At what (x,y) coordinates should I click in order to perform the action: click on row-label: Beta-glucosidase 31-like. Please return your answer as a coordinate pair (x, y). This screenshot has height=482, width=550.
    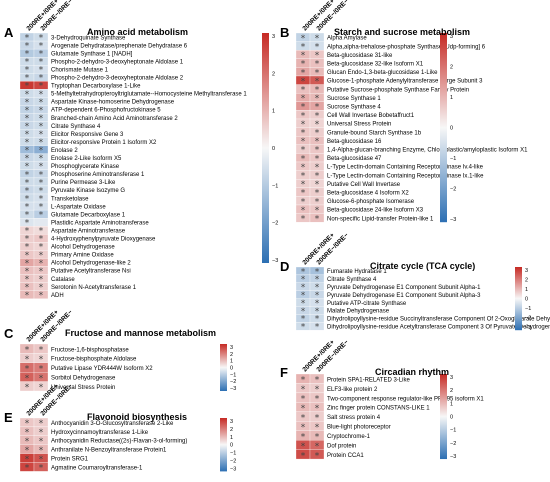
    Looking at the image, I should click on (360, 56).